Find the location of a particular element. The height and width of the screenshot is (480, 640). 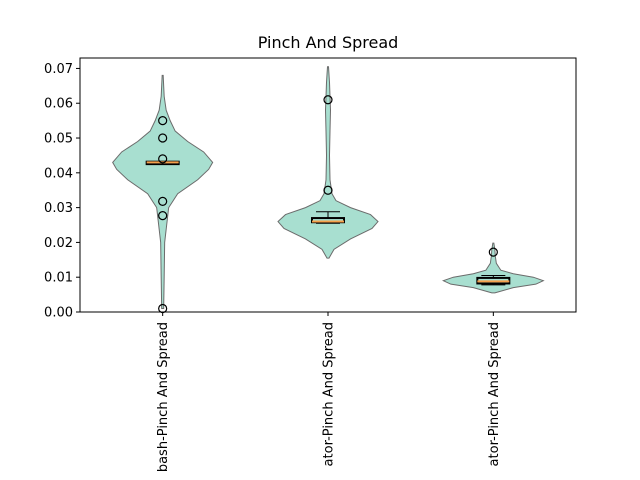

y-axis: 0.00 0.01 0.02 0.03 0.04 0.05 0.06 0.07 is located at coordinates (62, 191).